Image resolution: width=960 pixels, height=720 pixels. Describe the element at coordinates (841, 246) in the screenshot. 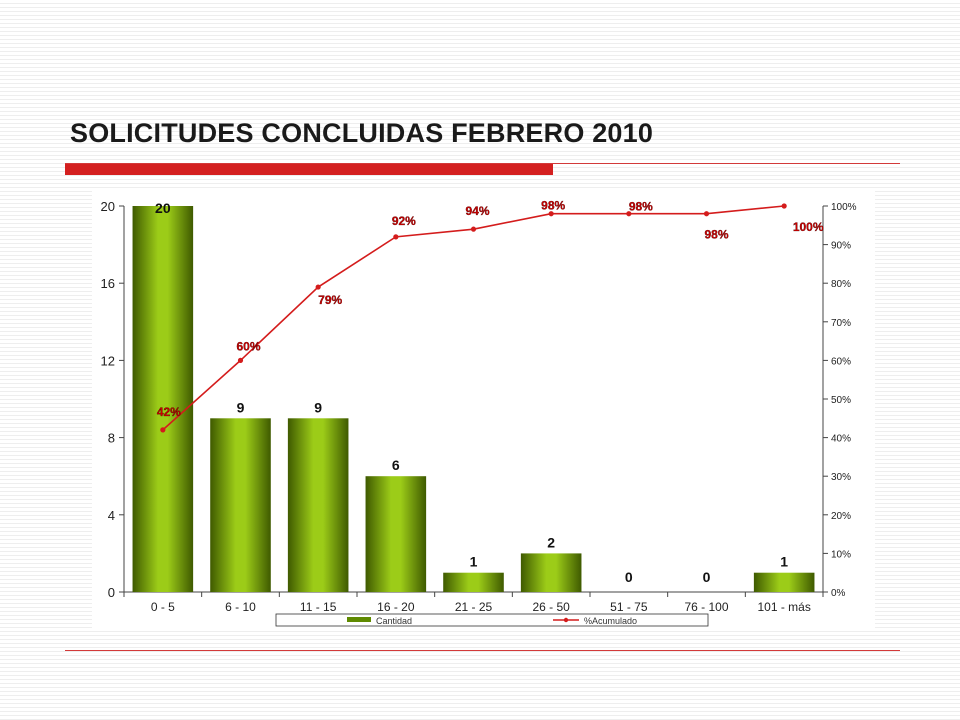

I see `right-axis-tick-label: 90%` at that location.